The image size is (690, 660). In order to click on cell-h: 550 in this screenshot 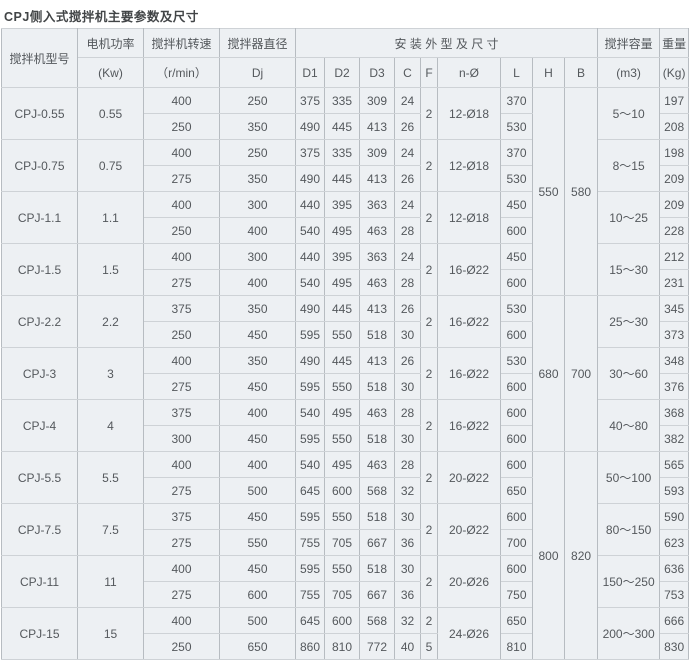, I will do `click(548, 191)`.